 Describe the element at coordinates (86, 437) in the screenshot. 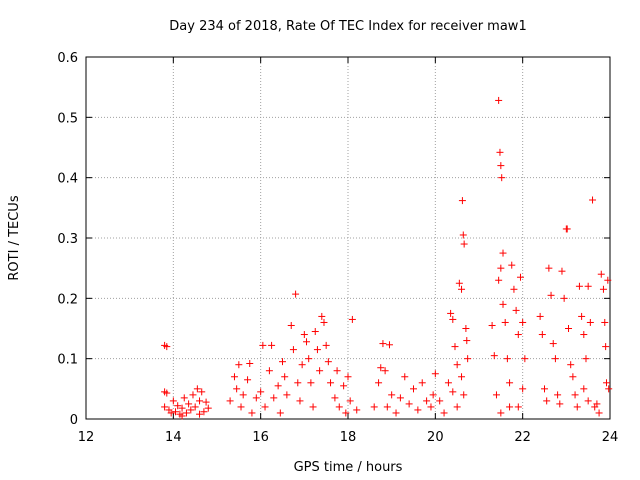

I see `x-tick-label: 12` at that location.